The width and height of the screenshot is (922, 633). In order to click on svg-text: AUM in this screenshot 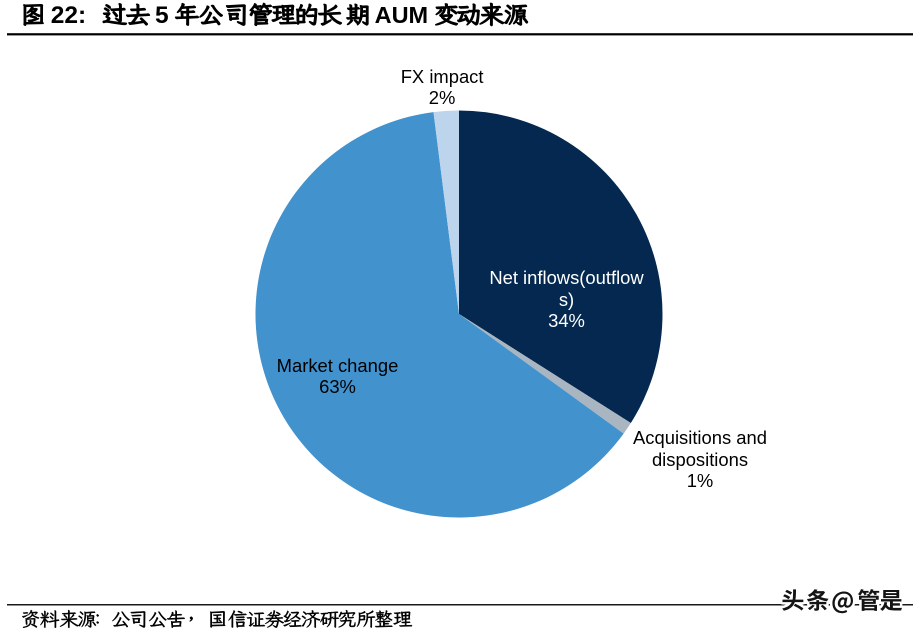, I will do `click(402, 15)`.